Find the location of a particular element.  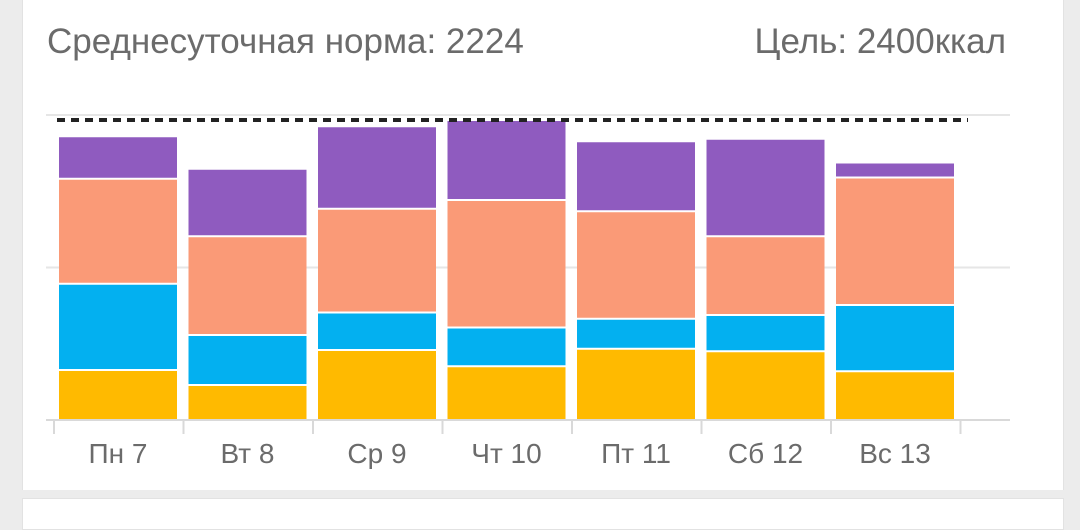

x-tick-label: Вс 13 is located at coordinates (895, 453).